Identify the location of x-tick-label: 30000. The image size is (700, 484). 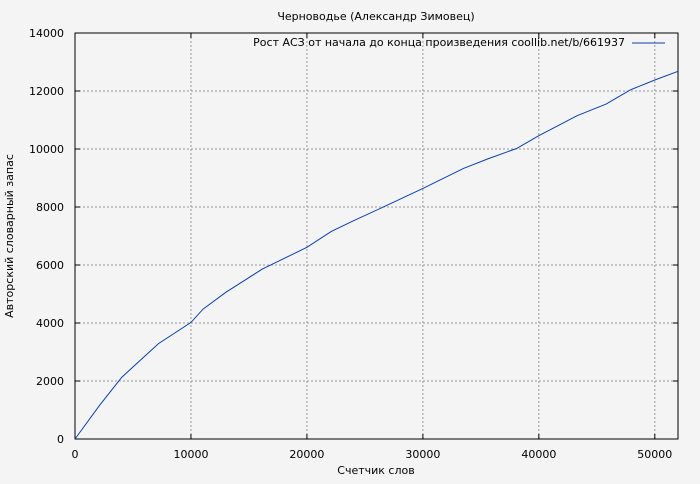
(422, 454).